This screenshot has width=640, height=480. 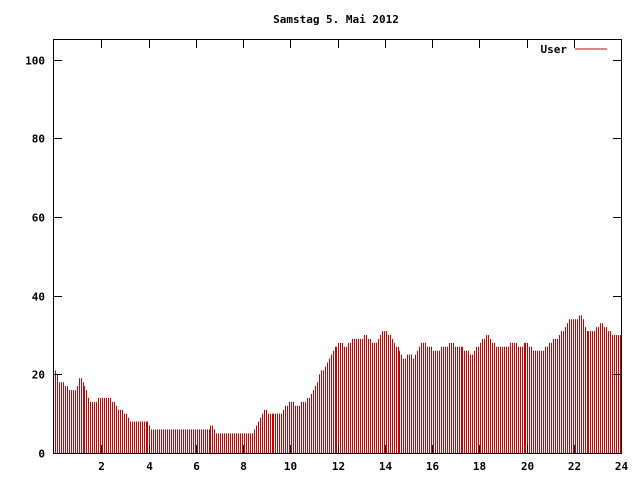 I want to click on y-tick-label: 20, so click(x=38, y=375).